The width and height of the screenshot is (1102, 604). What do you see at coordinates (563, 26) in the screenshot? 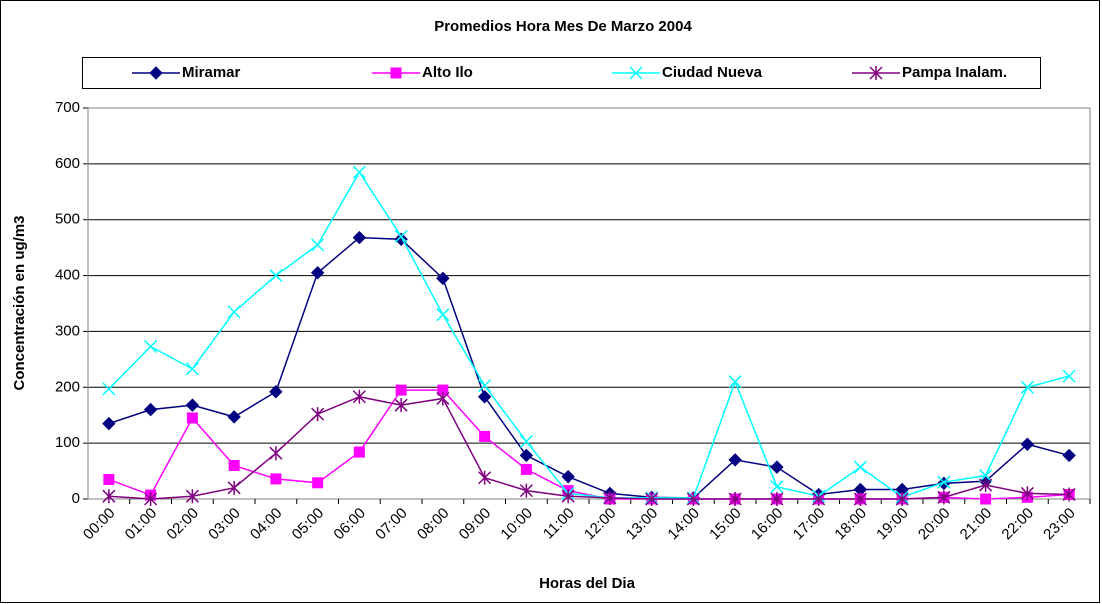
I see `chart-title: Promedios Hora Mes De Marzo 2004` at bounding box center [563, 26].